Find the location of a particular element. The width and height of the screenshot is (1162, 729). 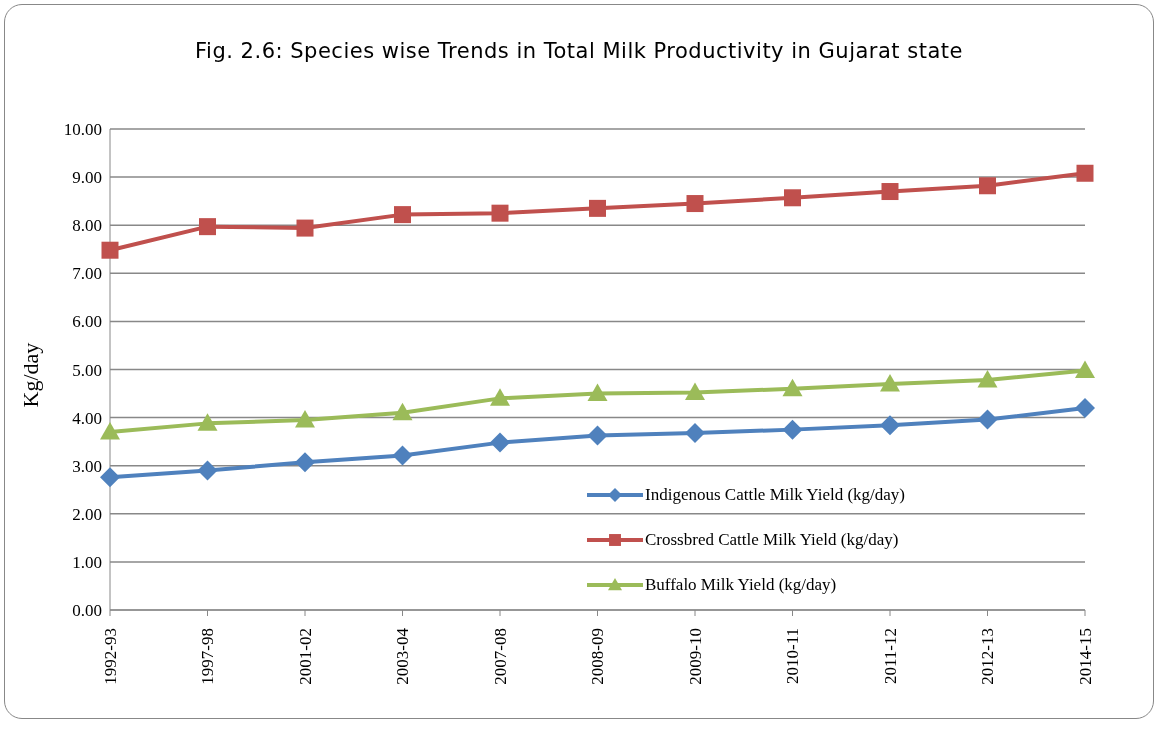

x-tick-label: 2009-10 is located at coordinates (695, 656).